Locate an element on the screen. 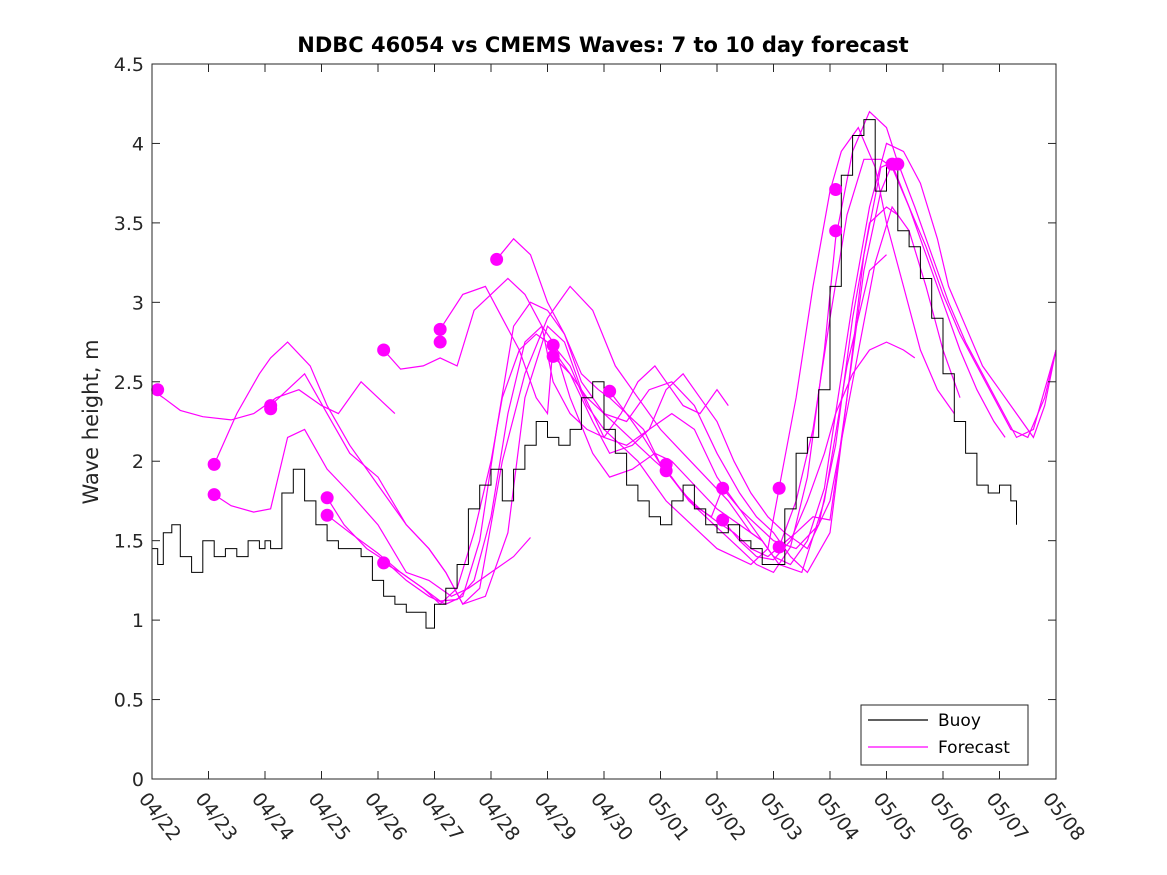 Image resolution: width=1167 pixels, height=875 pixels. y-tick-label: 0.5 is located at coordinates (129, 701).